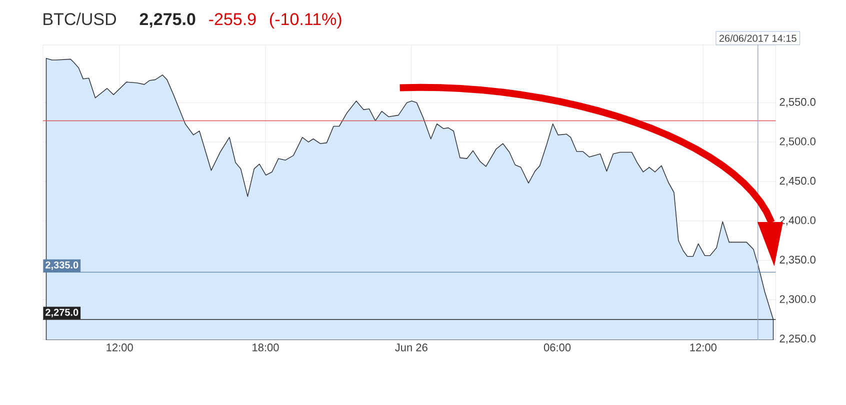 Image resolution: width=846 pixels, height=405 pixels. I want to click on ref-line-label: 26/06/2017 14:15, so click(757, 38).